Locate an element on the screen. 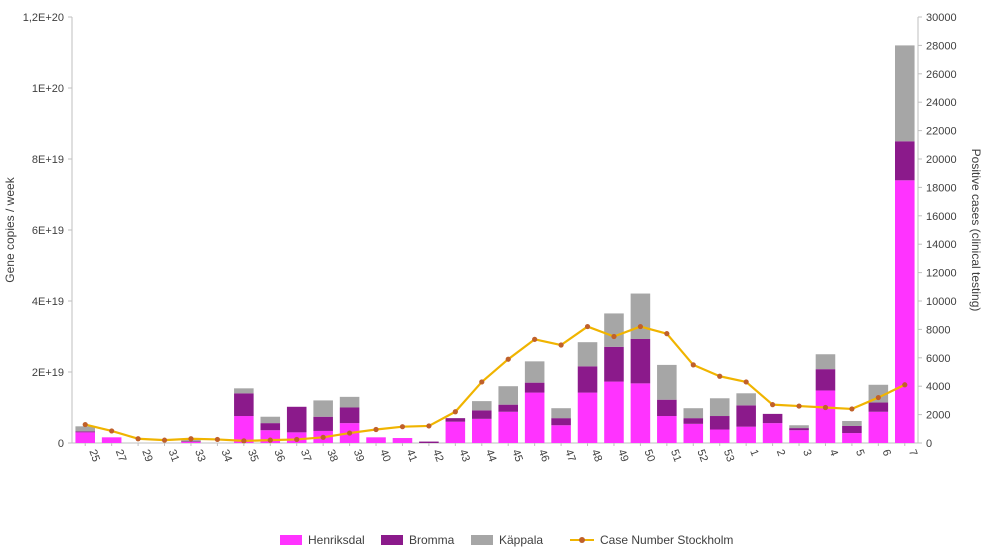 This screenshot has height=558, width=992. legend-swatch-kappala is located at coordinates (482, 540).